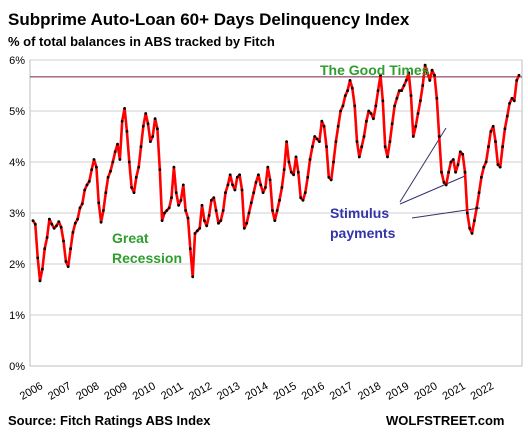  Describe the element at coordinates (363, 233) in the screenshot. I see `annotation-payments: payments` at that location.